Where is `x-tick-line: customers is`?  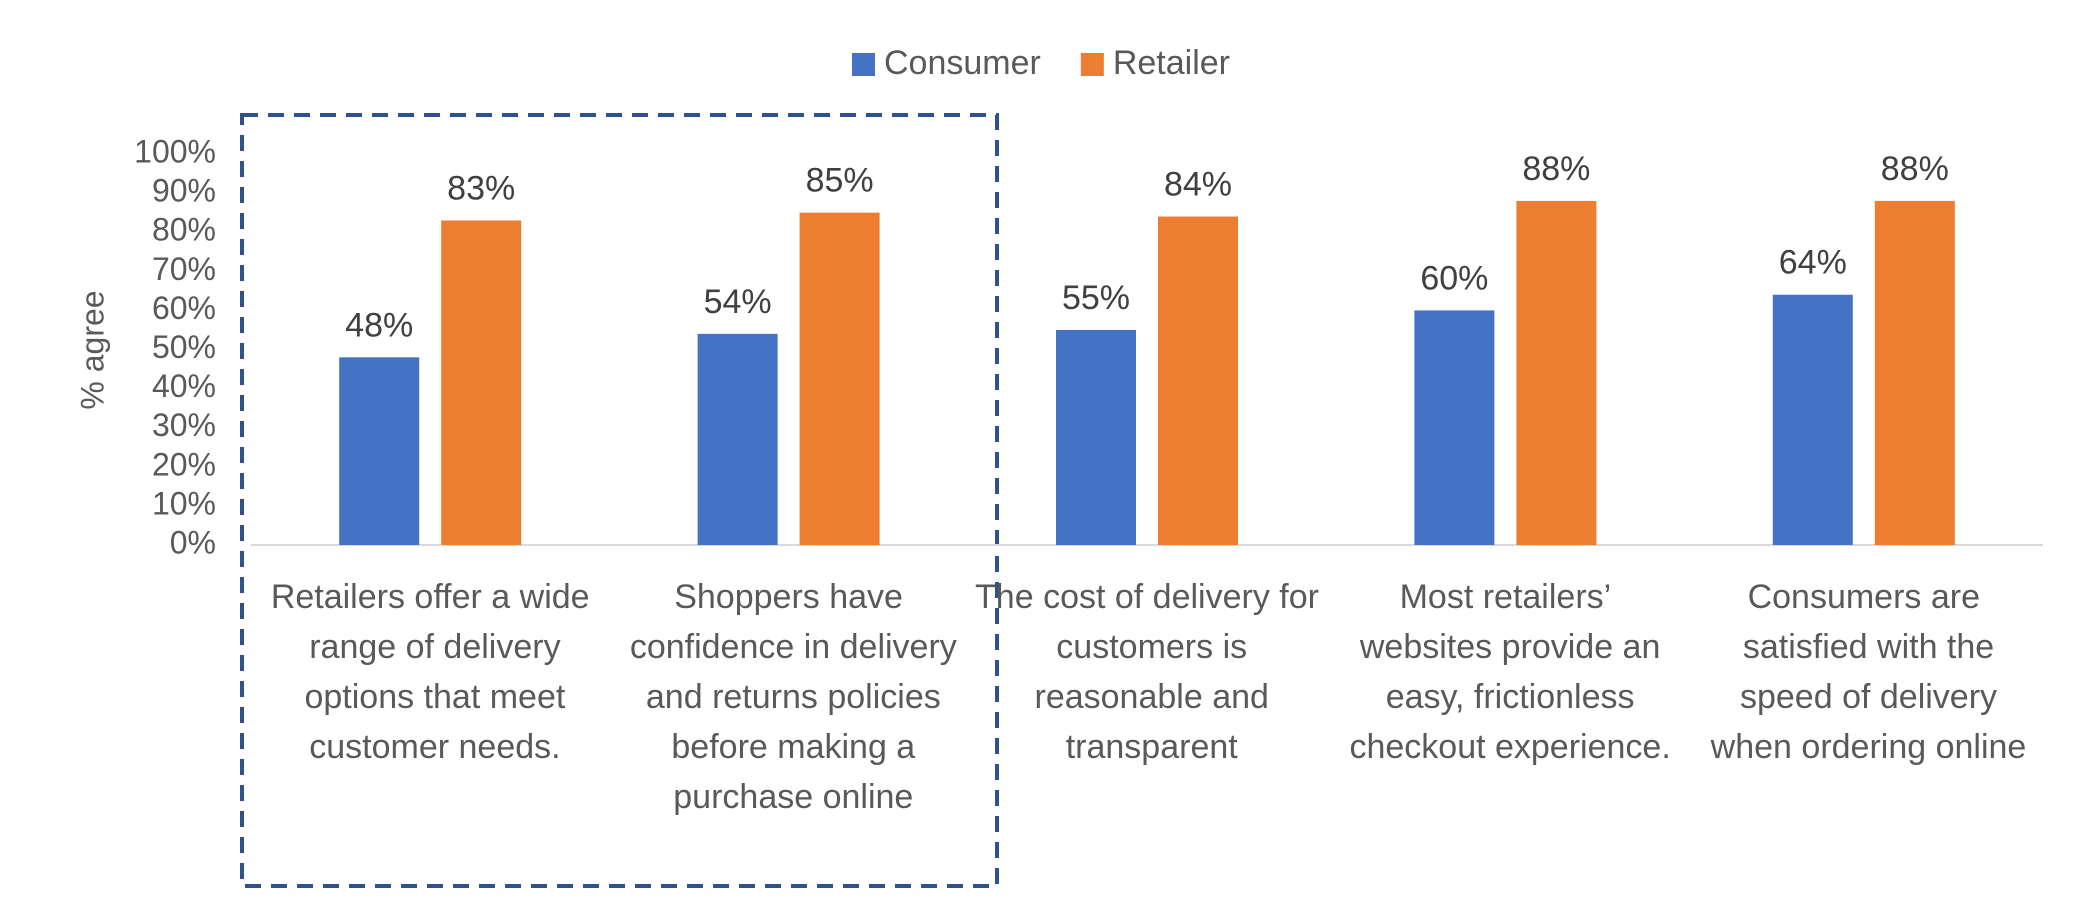
x-tick-line: customers is is located at coordinates (1147, 647).